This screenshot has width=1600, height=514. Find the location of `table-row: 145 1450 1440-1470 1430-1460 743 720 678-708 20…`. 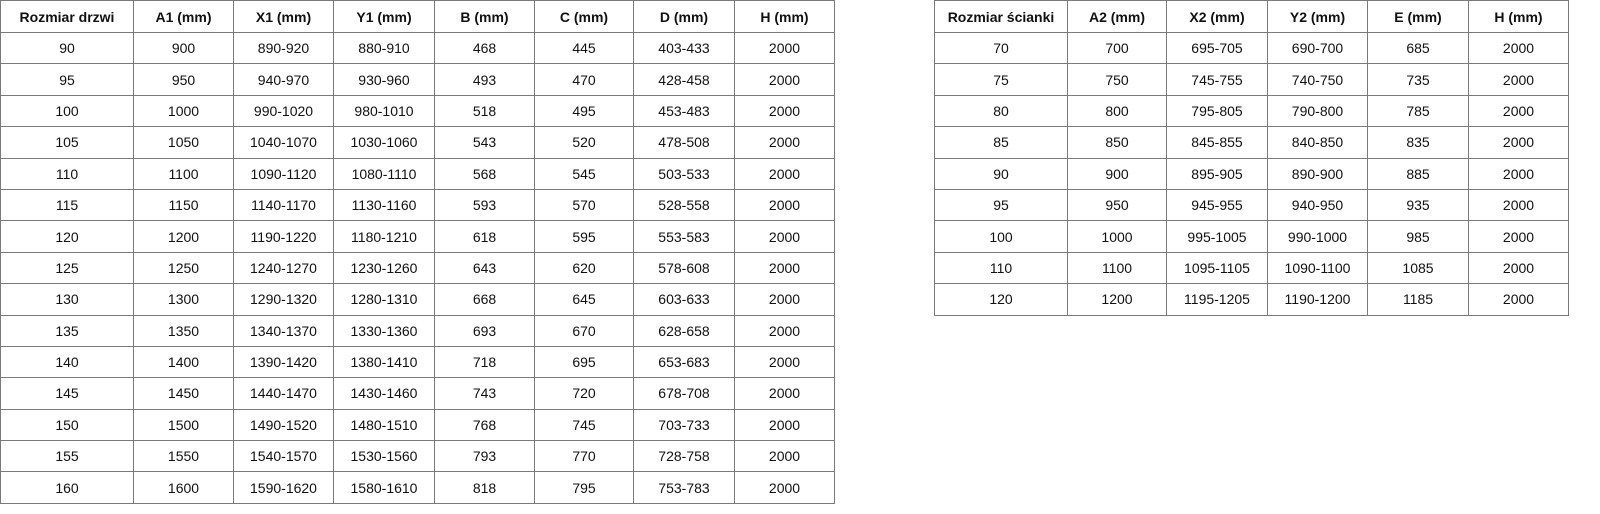

table-row: 145 1450 1440-1470 1430-1460 743 720 678-708 20… is located at coordinates (417, 393).